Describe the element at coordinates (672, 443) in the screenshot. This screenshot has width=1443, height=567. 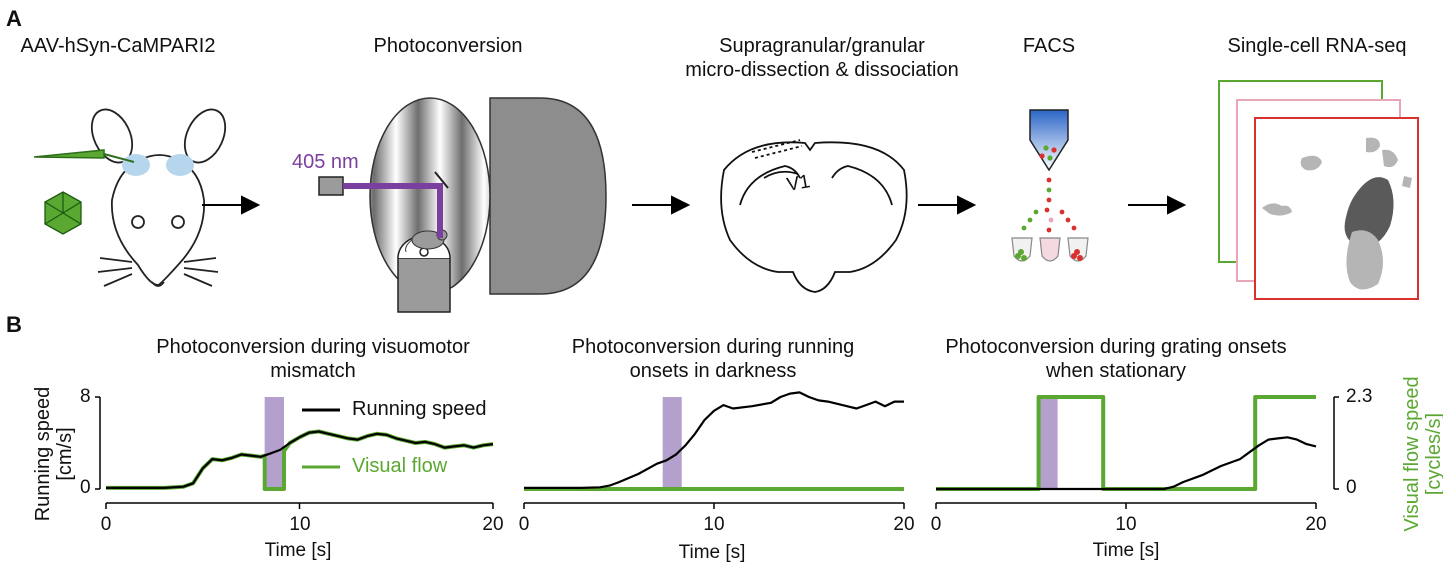
I see `chart-2-shaded-interval` at that location.